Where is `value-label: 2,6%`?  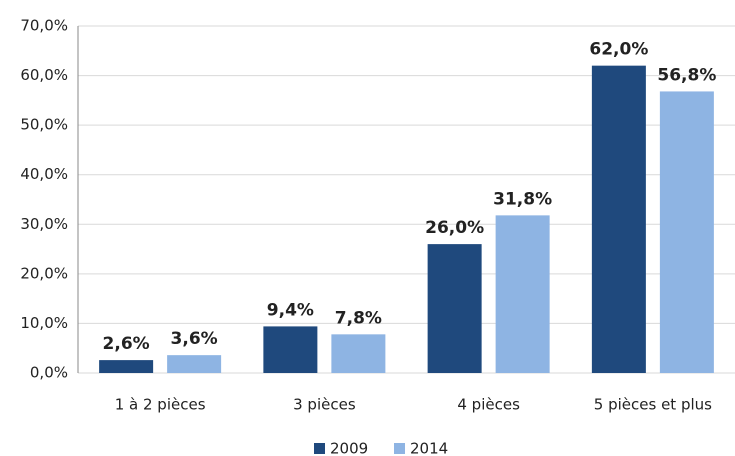 value-label: 2,6% is located at coordinates (126, 344).